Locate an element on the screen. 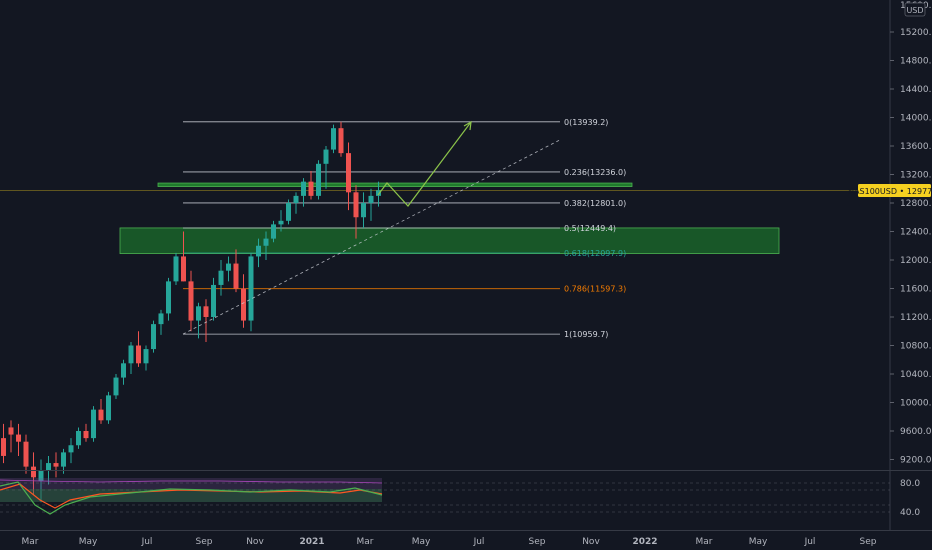 Image resolution: width=932 pixels, height=550 pixels. projection-arrowhead is located at coordinates (467, 125).